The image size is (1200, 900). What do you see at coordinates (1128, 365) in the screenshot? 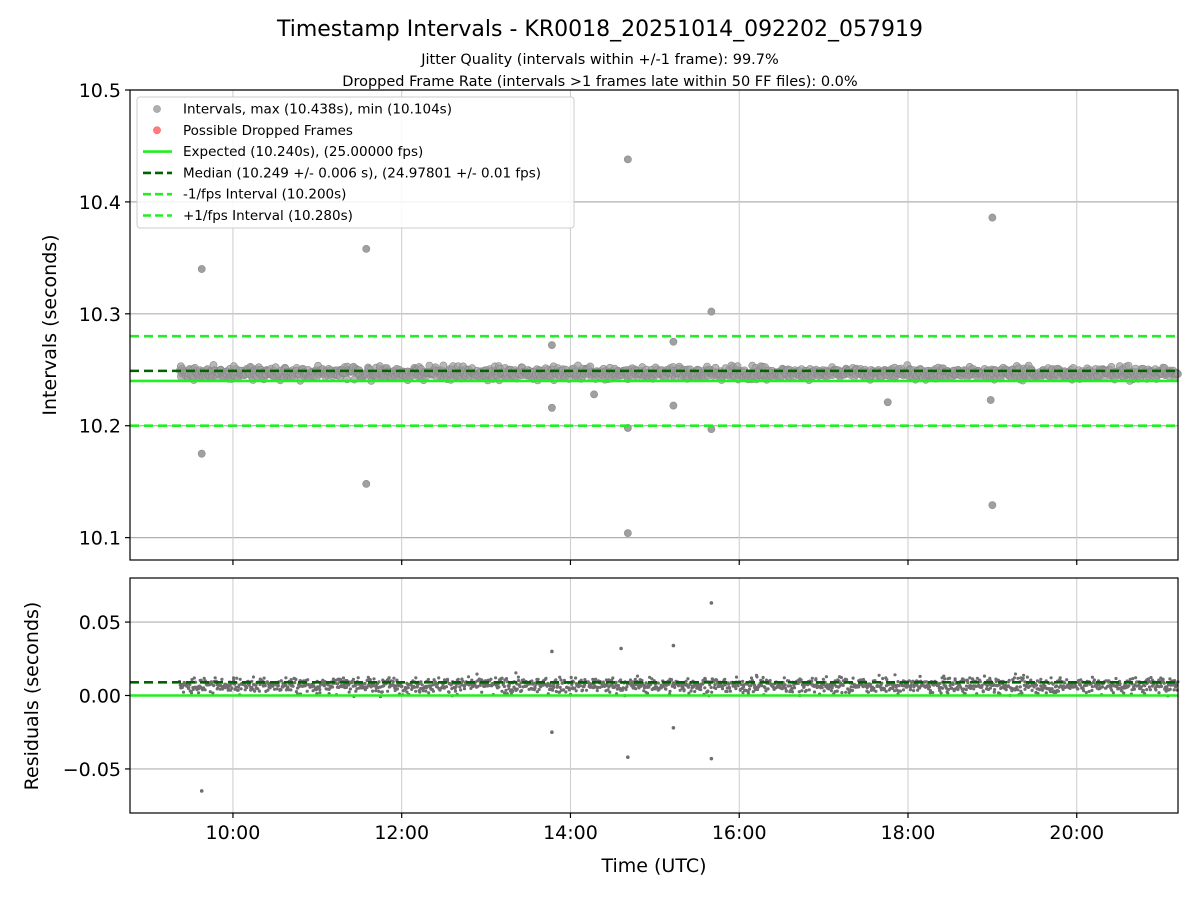
I see `interval-point` at bounding box center [1128, 365].